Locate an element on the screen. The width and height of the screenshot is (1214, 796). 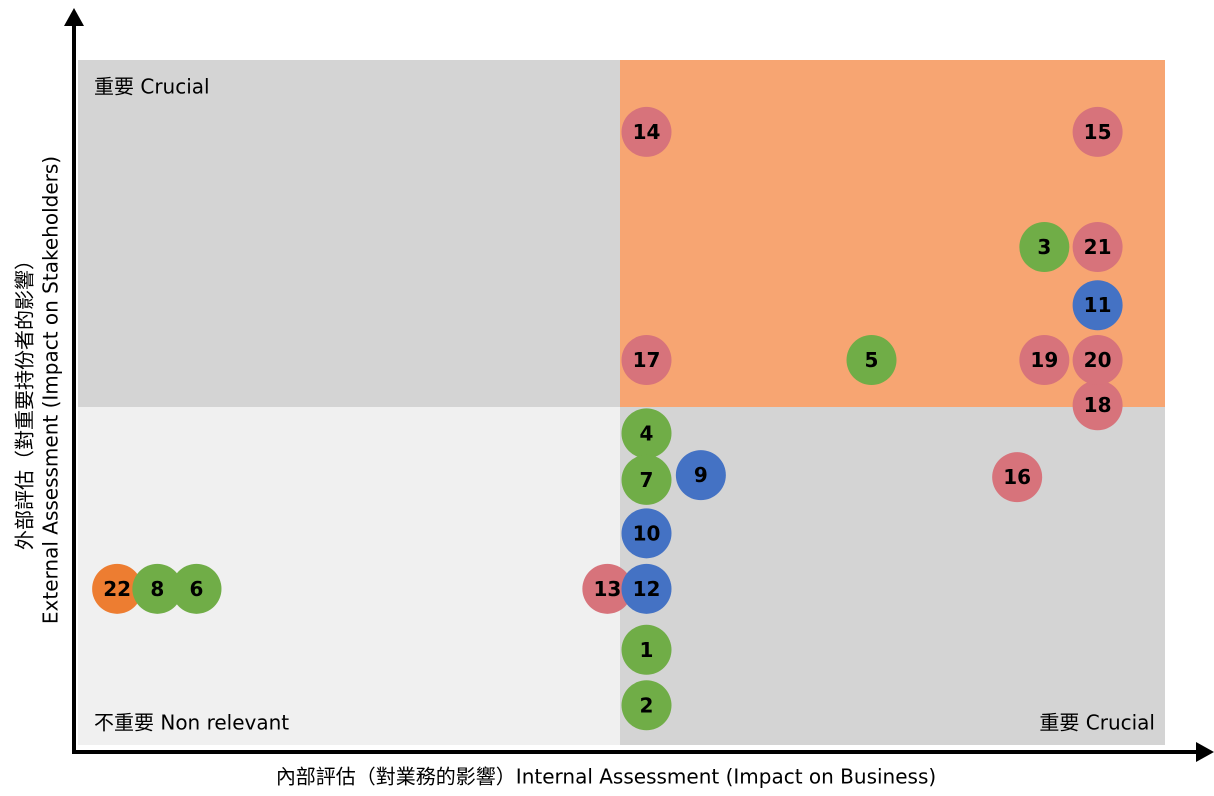
point-label: 1 is located at coordinates (647, 650).